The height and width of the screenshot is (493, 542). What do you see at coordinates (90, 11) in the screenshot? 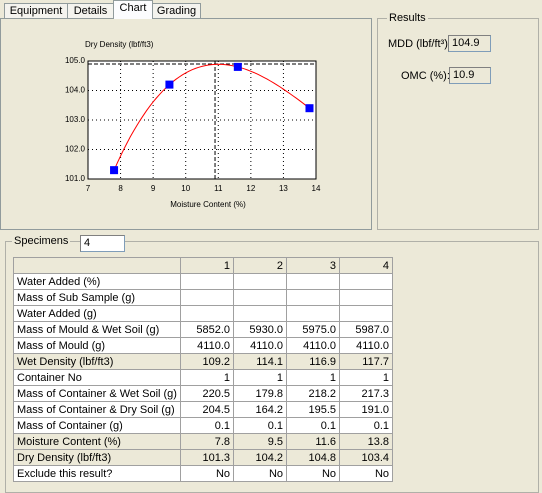
I see `tab: Details` at bounding box center [90, 11].